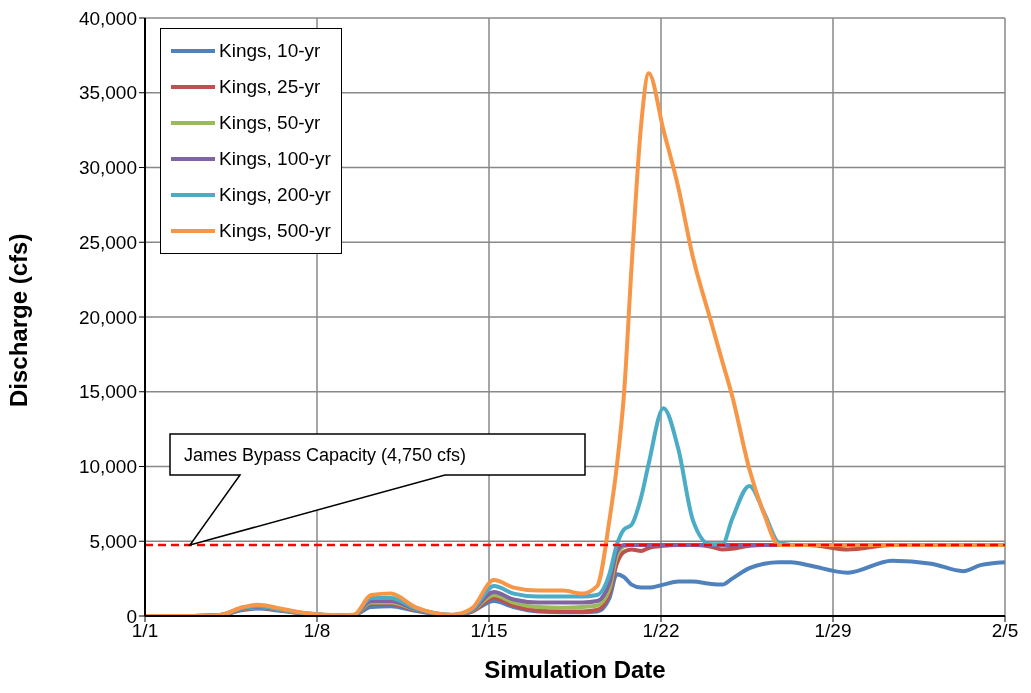  Describe the element at coordinates (275, 231) in the screenshot. I see `legend-label: Kings, 500-yr` at that location.